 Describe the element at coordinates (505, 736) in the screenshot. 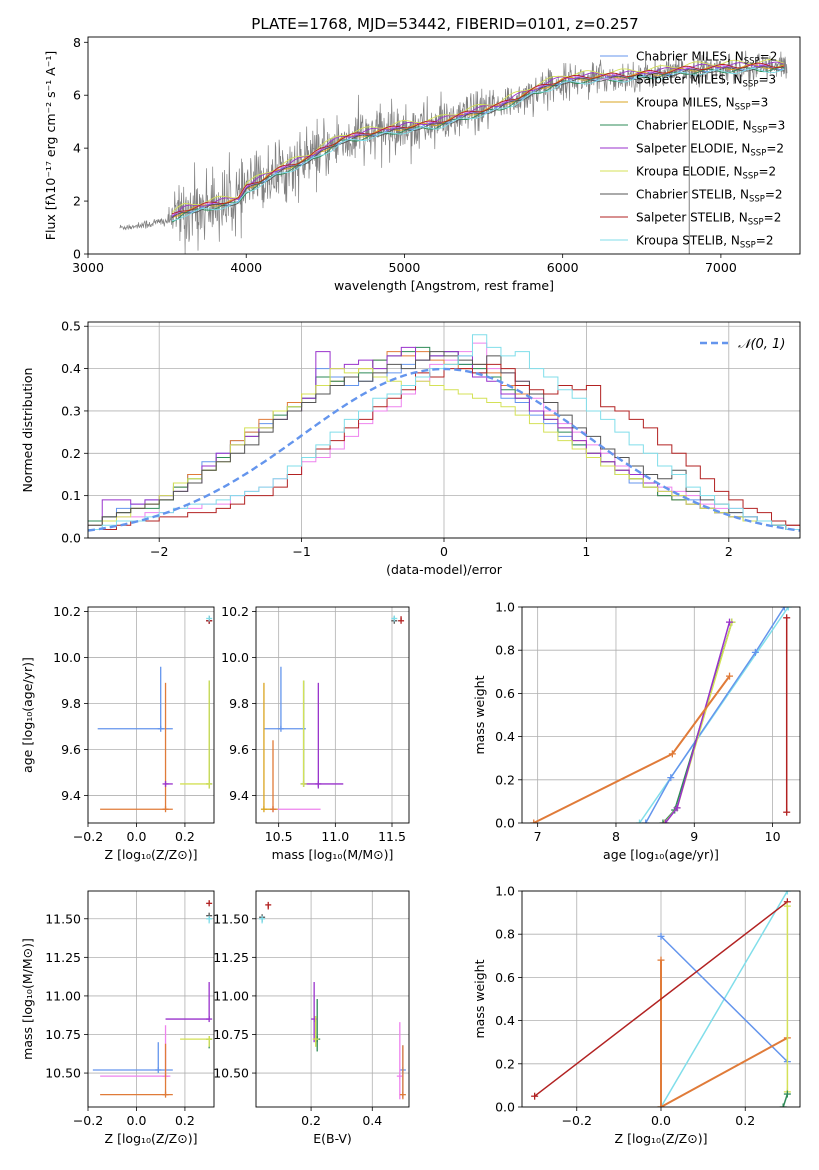

I see `weight_vs_age-ytick-label: 0.4` at that location.